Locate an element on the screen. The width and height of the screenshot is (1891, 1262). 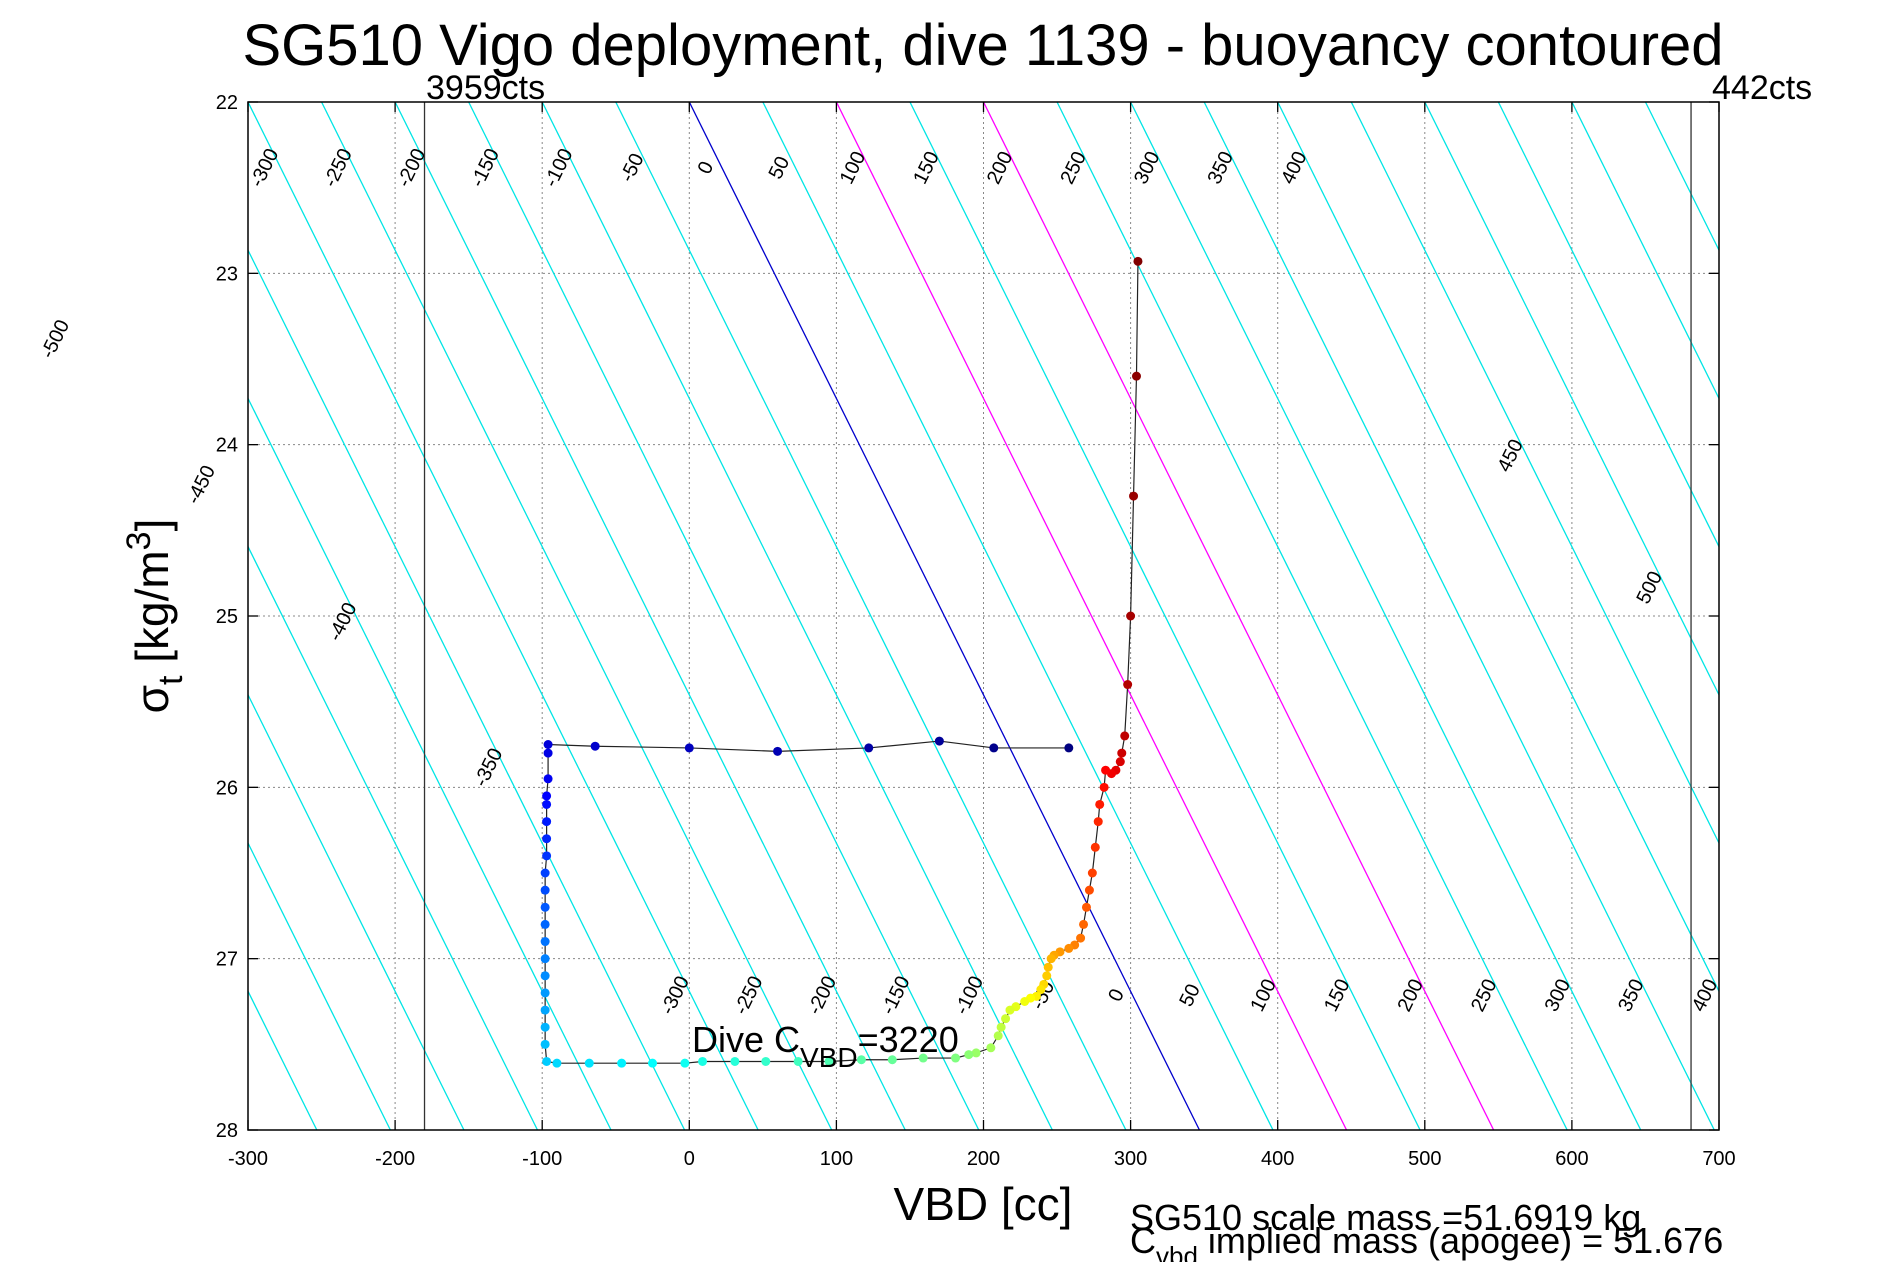
x-tick-label: -200 is located at coordinates (395, 1159).